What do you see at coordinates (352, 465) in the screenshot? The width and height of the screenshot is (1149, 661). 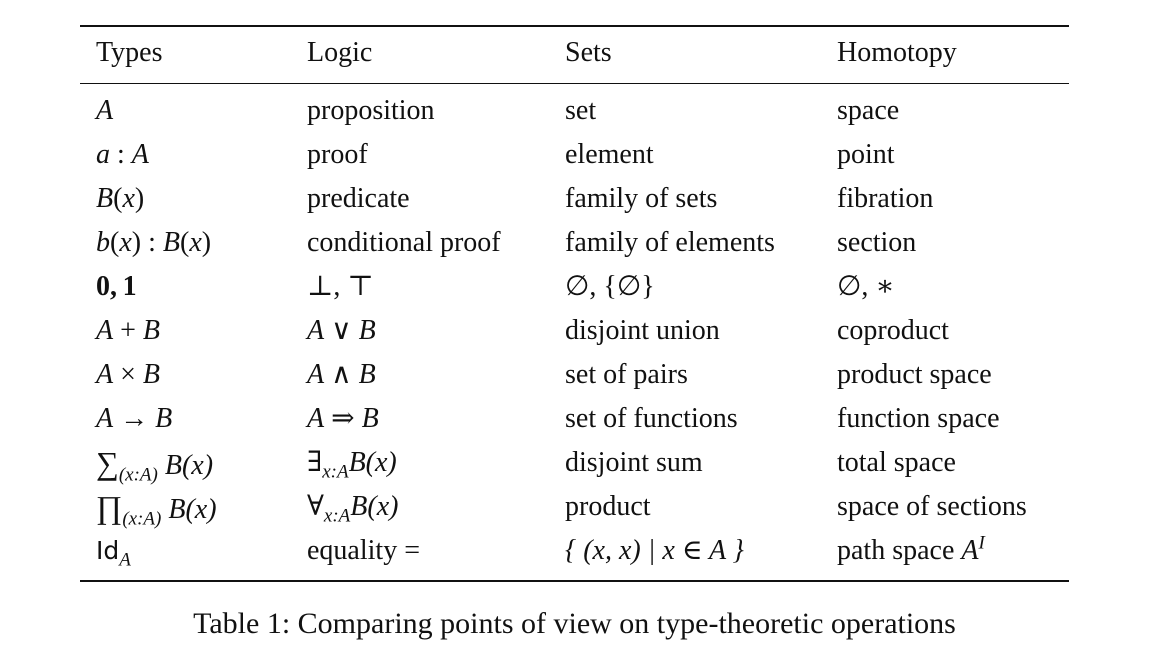 I see `logic-cell: ∃x:AB(x)` at bounding box center [352, 465].